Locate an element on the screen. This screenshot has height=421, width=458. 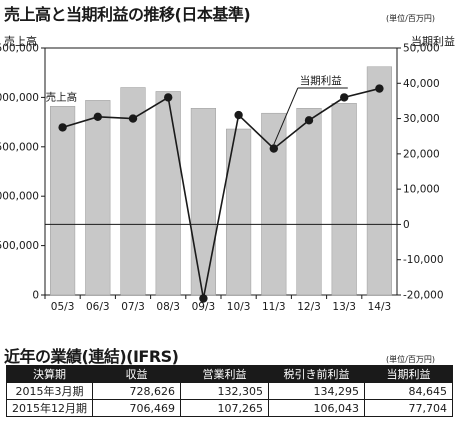
header-pretax-profit: 税引き前利益 is located at coordinates (316, 374).